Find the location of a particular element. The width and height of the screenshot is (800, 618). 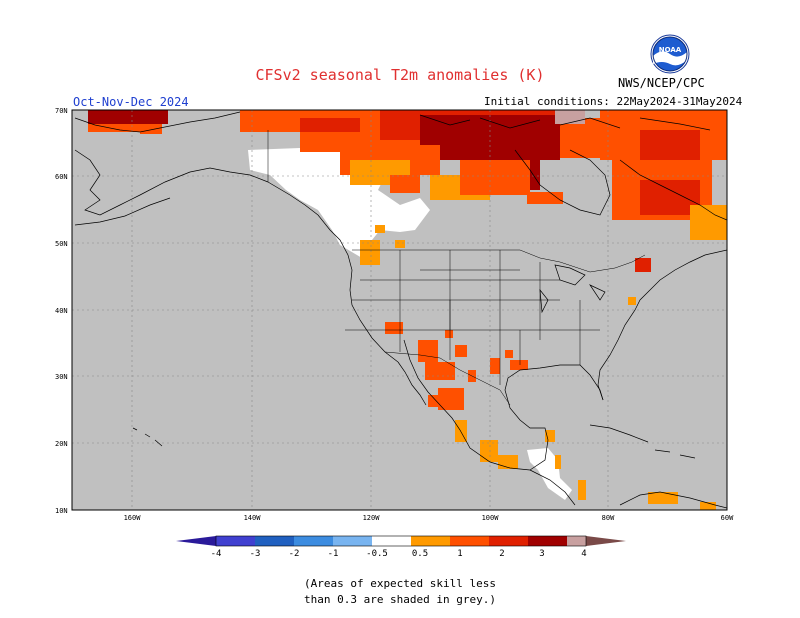

lon-label: 160W is located at coordinates (133, 518).